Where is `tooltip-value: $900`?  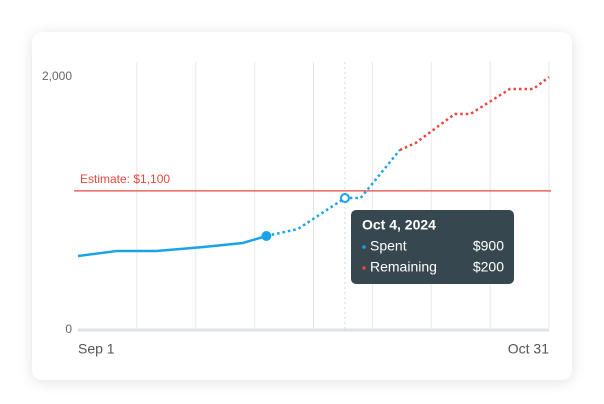
tooltip-value: $900 is located at coordinates (488, 246).